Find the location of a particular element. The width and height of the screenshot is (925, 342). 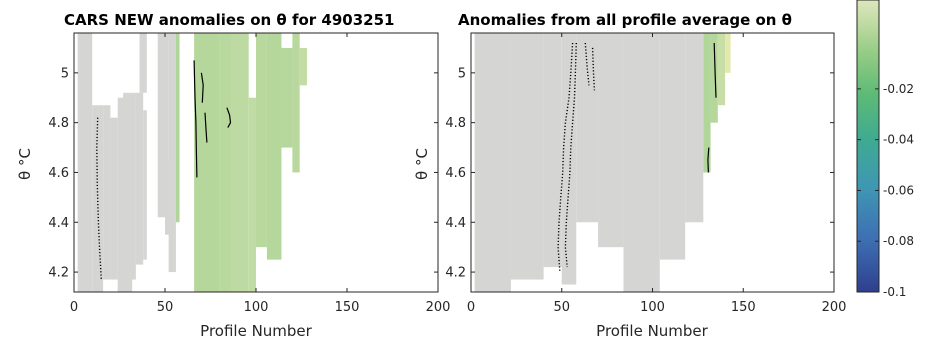

colorbar: -0.02 -0.04 -0.06 -0.08 -0.1 is located at coordinates (885, 149).